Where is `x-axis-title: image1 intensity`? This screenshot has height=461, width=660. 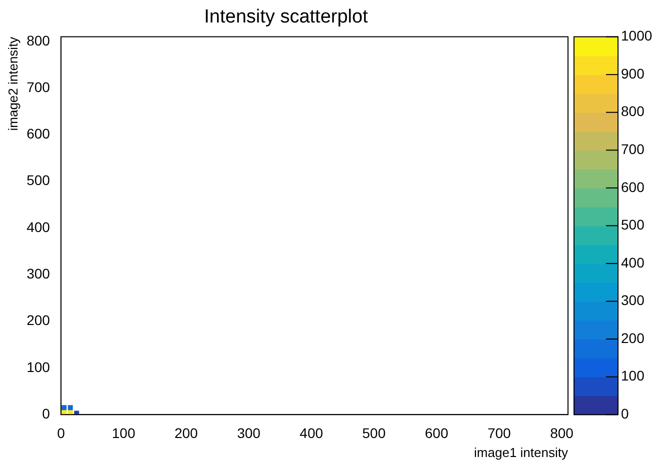
x-axis-title: image1 intensity is located at coordinates (521, 452).